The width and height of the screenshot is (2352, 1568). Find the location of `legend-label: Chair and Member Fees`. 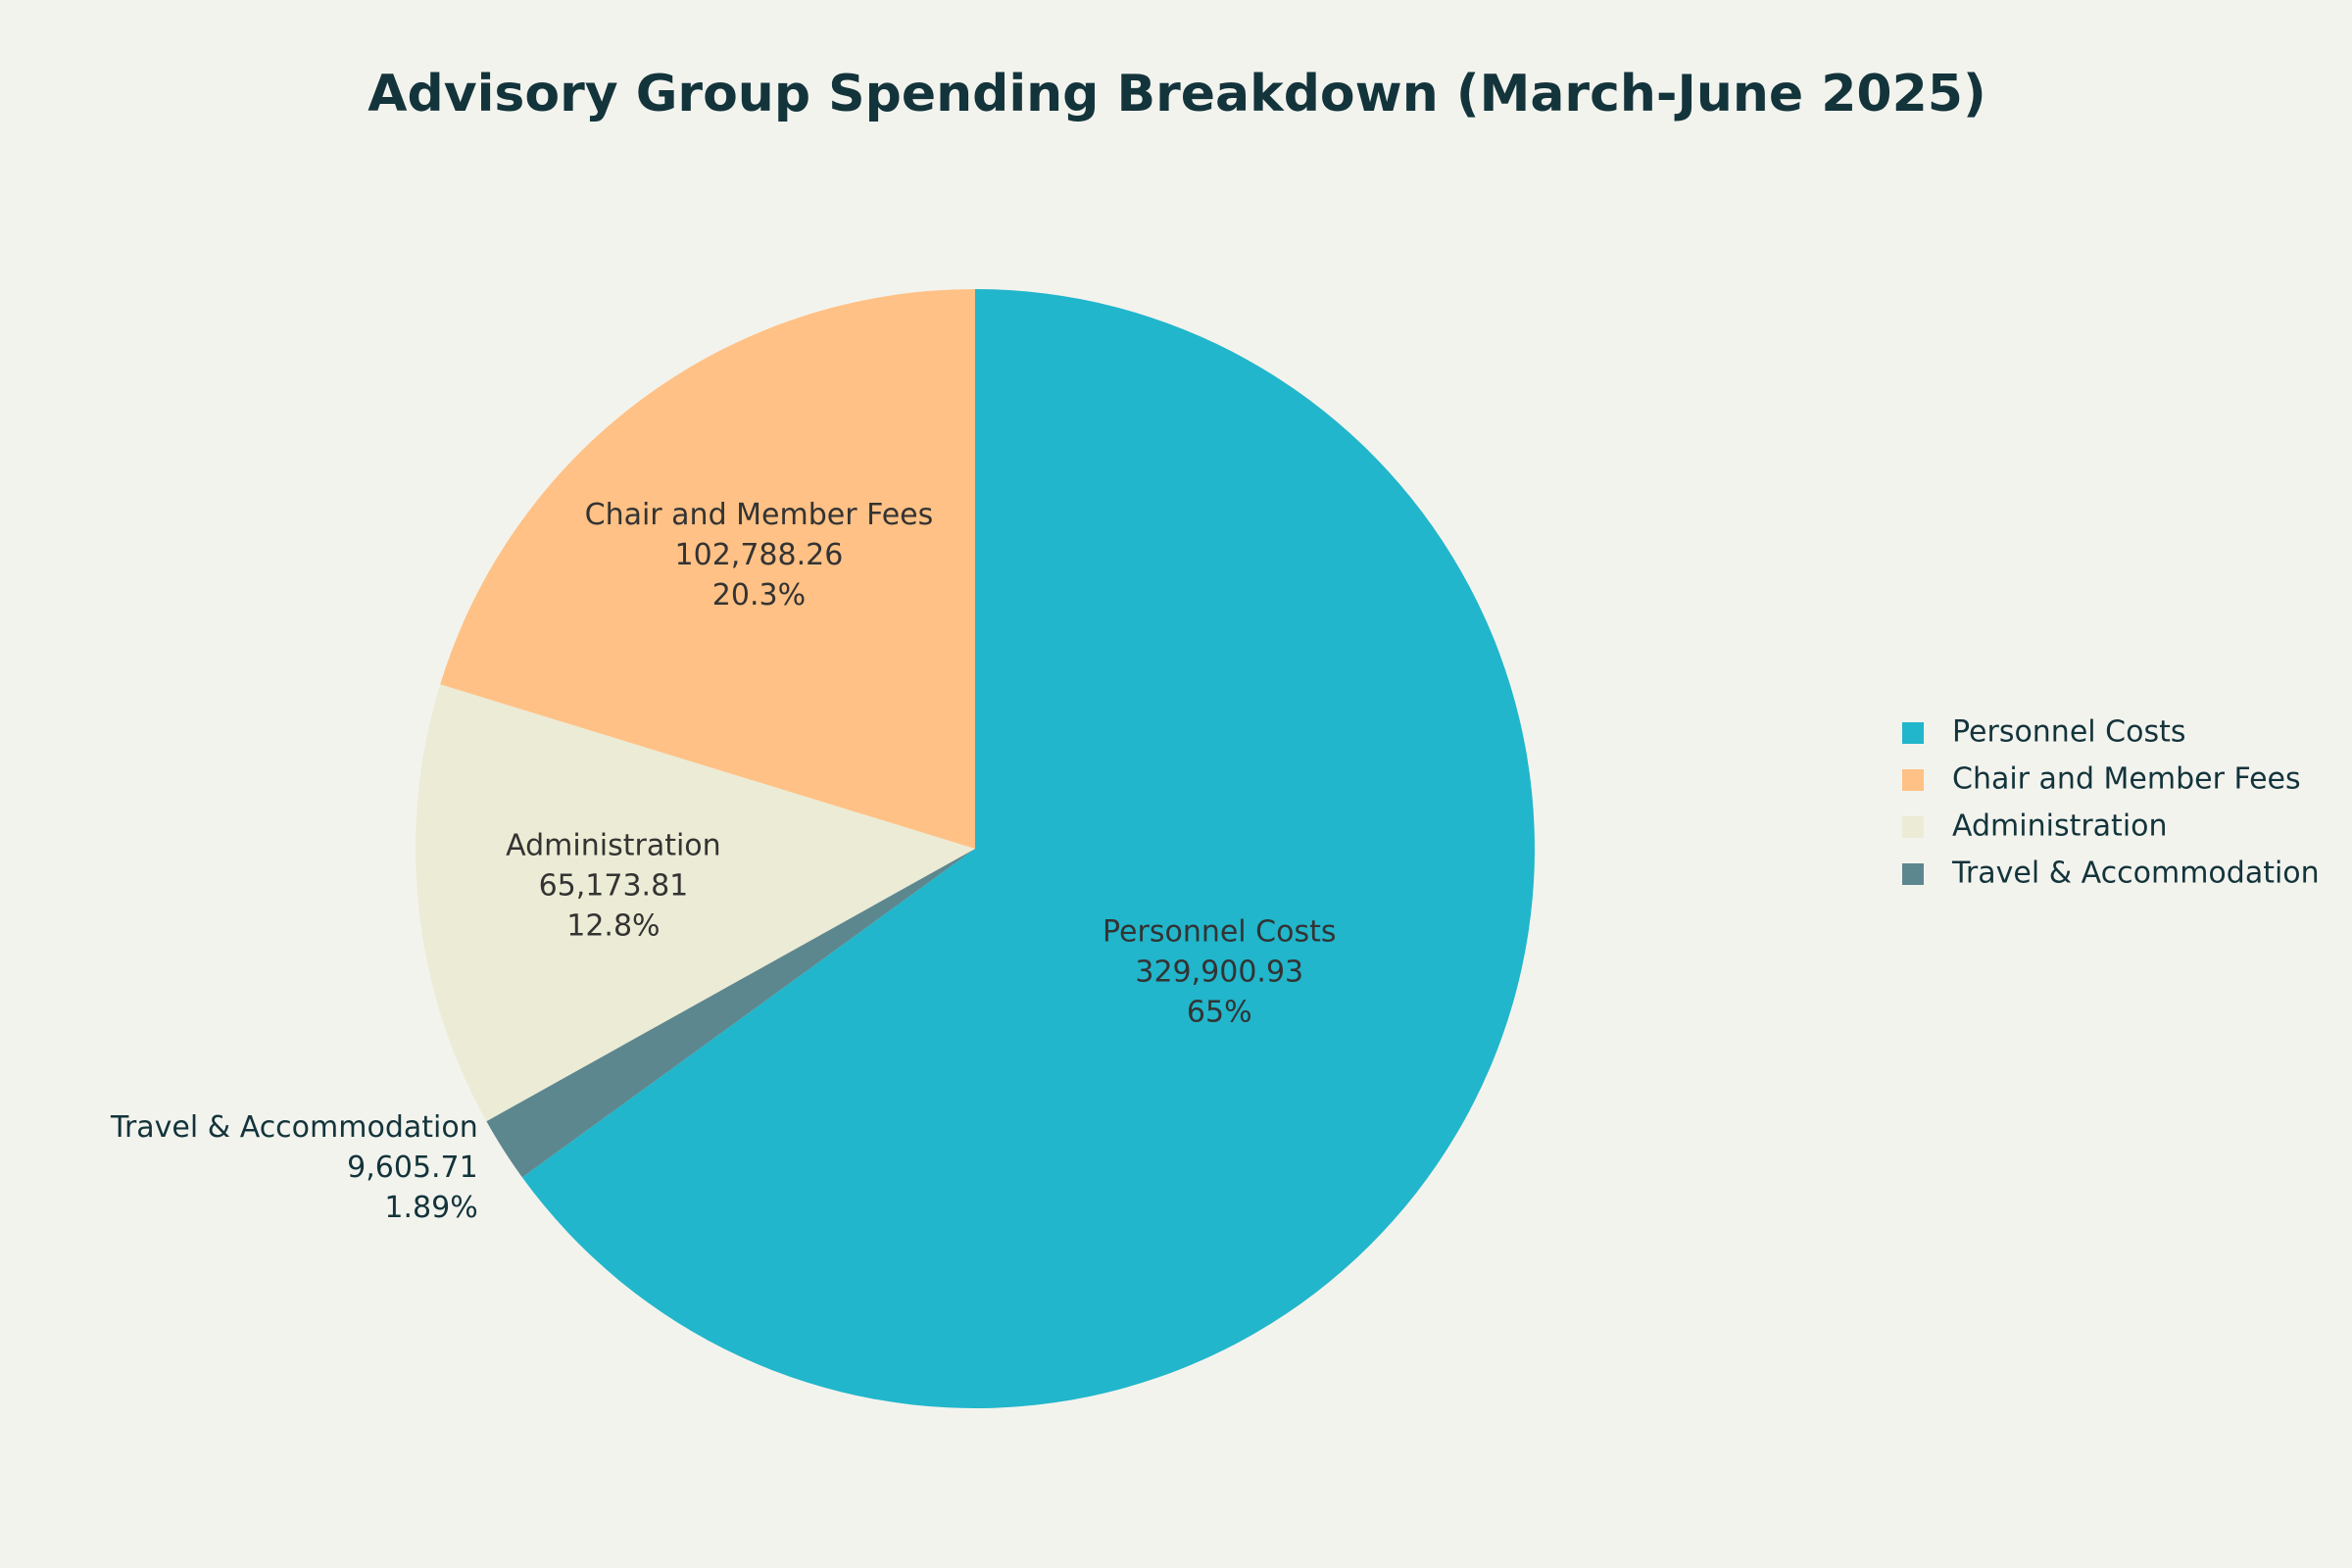

legend-label: Chair and Member Fees is located at coordinates (2126, 779).